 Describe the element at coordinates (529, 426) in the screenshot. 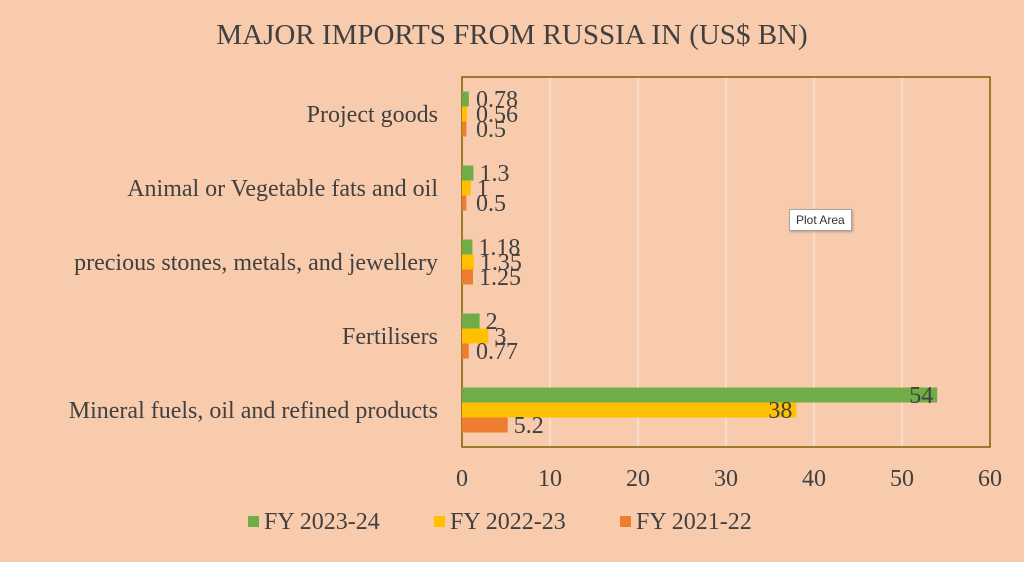

I see `data-label: 5.2` at that location.